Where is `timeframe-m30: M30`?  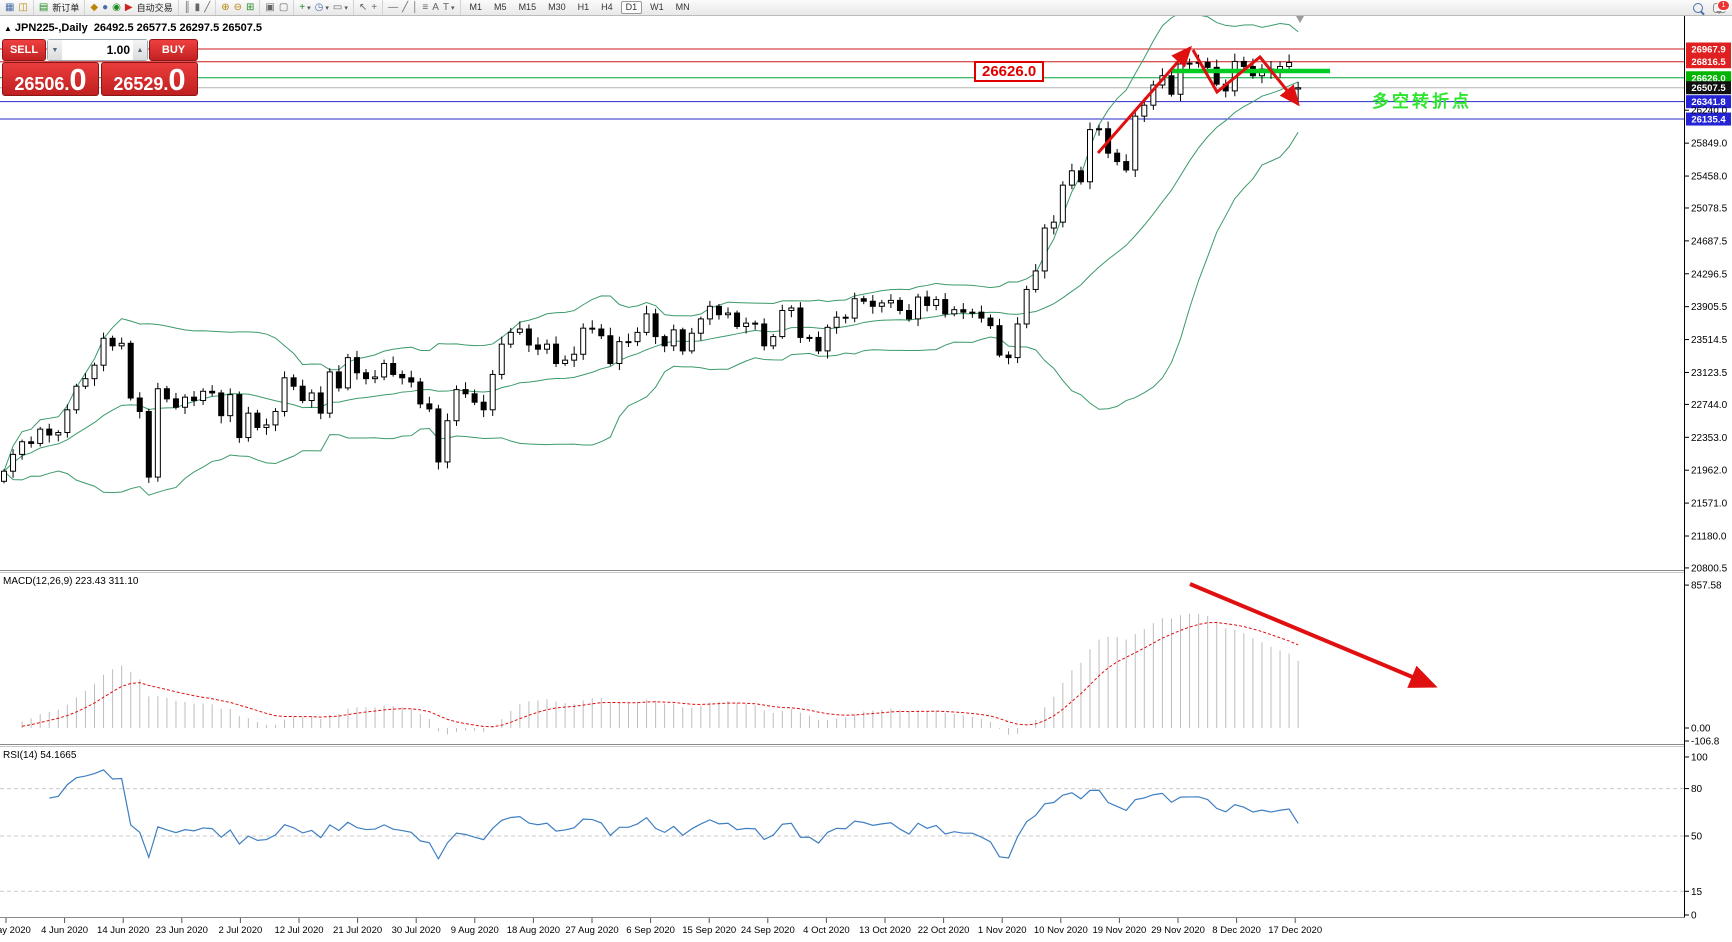 timeframe-m30: M30 is located at coordinates (557, 7).